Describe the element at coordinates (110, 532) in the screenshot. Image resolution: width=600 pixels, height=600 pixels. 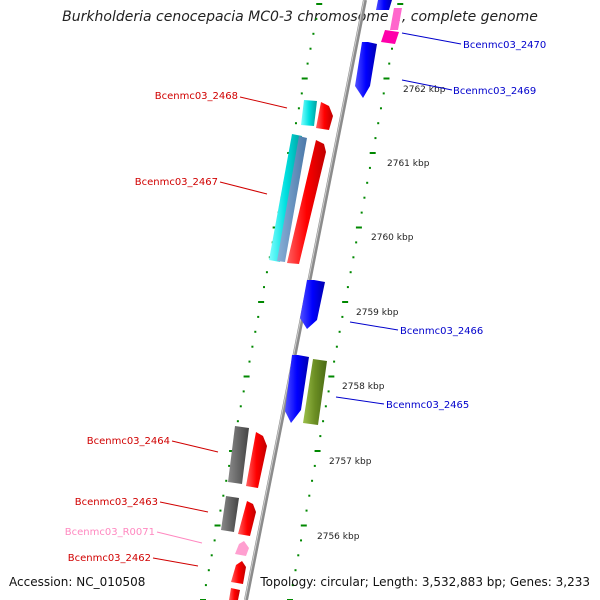
I see `gene-label: Bcenmc03_R0071` at that location.